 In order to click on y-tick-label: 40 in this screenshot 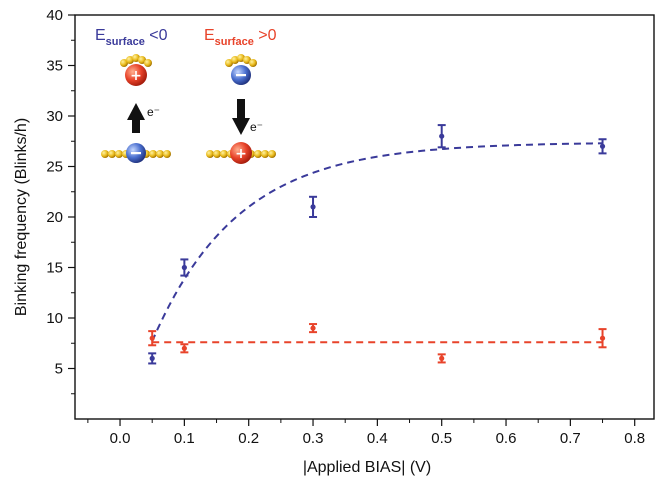, I will do `click(54, 15)`.